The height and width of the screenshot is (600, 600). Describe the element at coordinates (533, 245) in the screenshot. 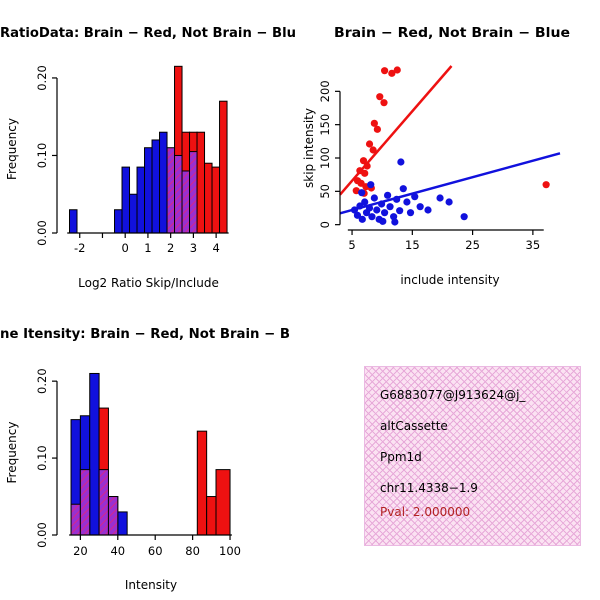

I see `x-tick-label: 35` at that location.